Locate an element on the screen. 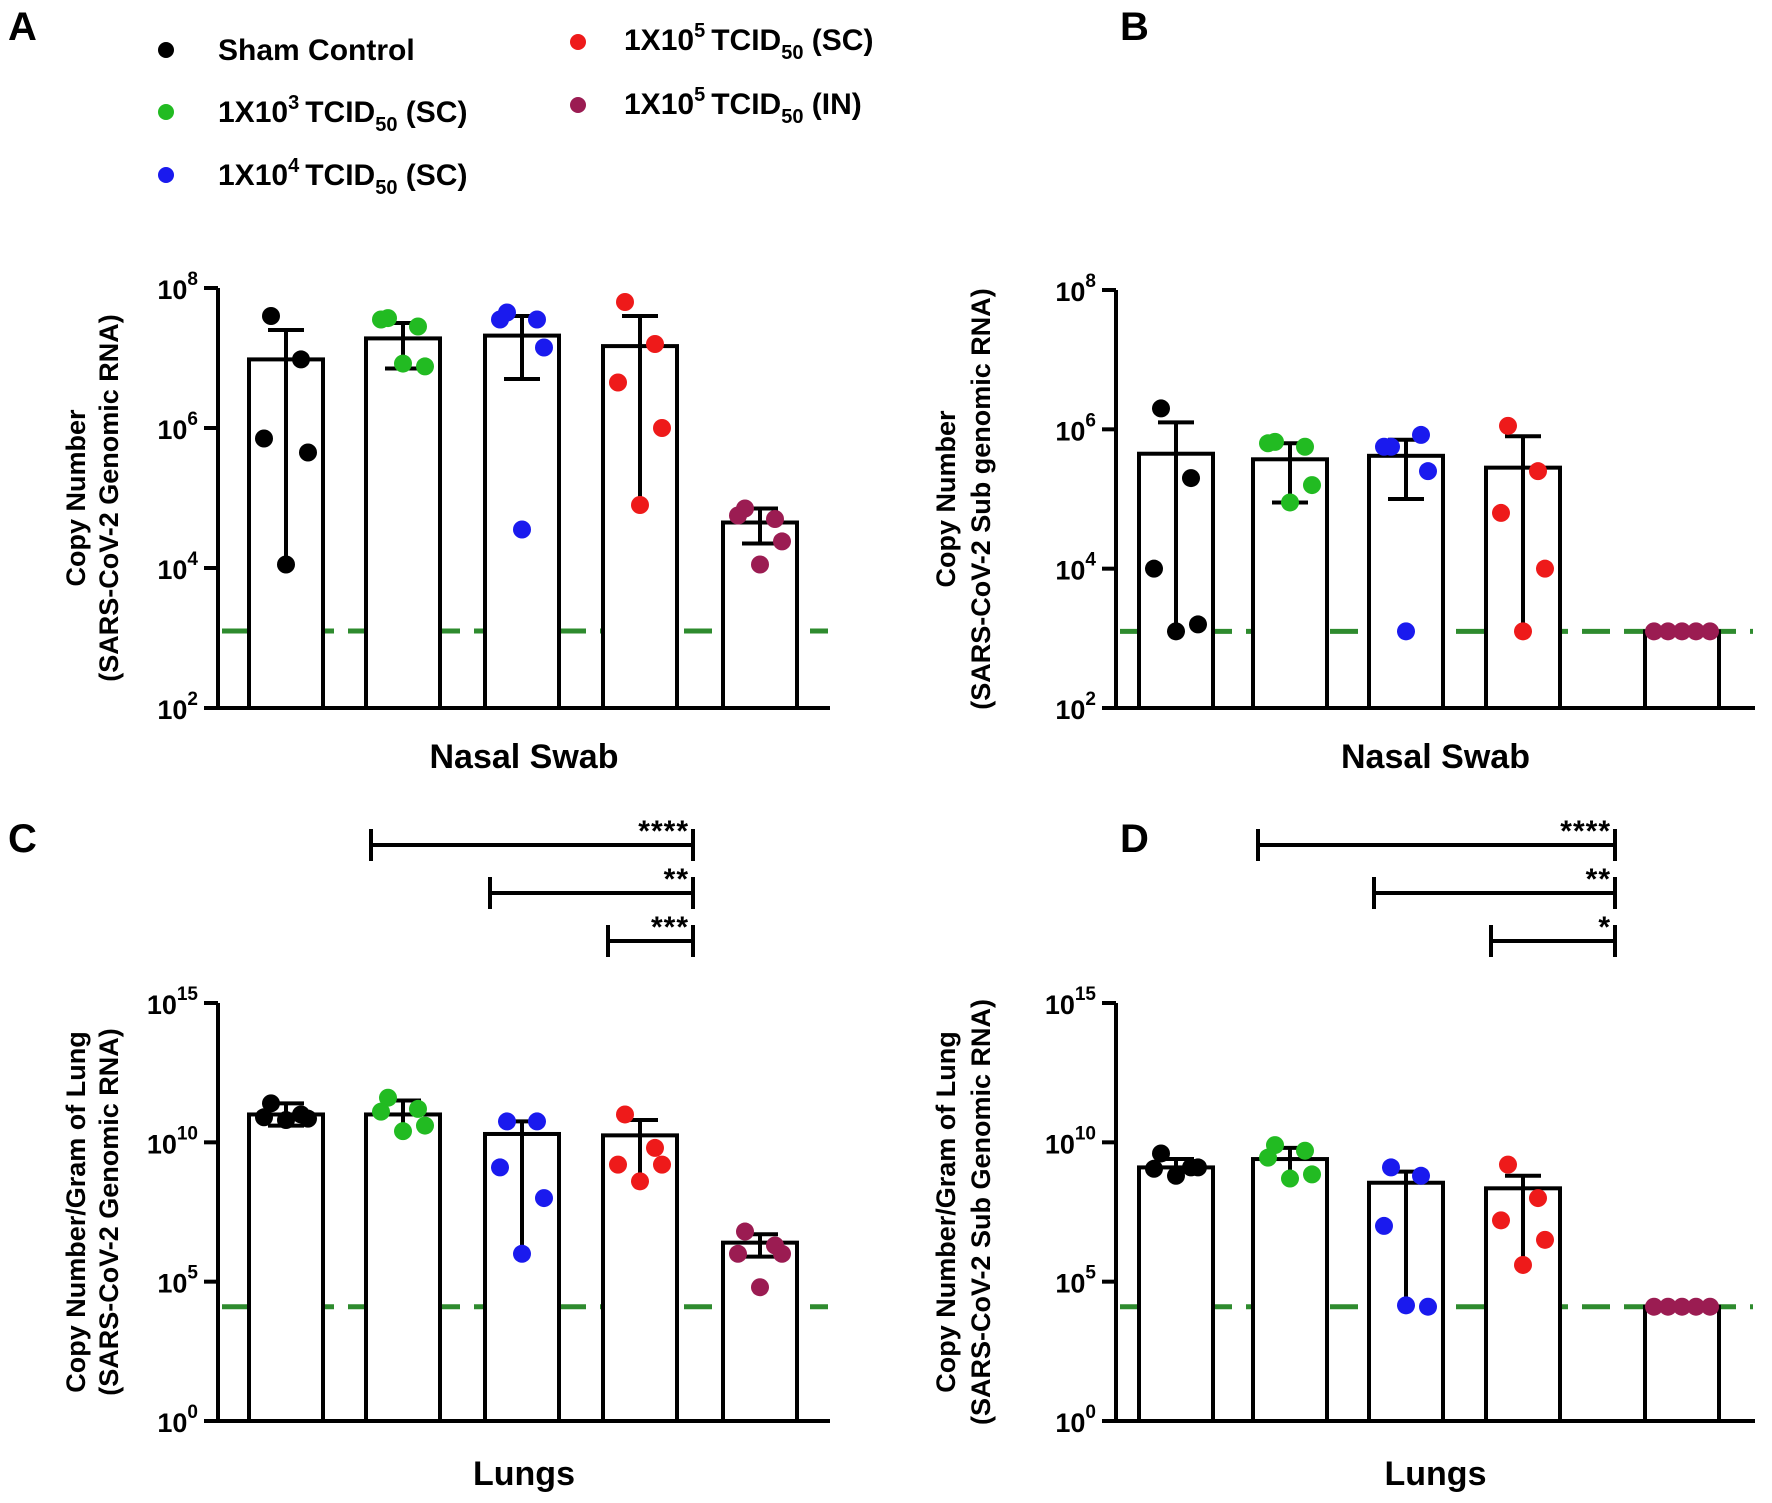 This screenshot has width=1772, height=1503. panel-c-y-tick-label-base-15: 10 is located at coordinates (162, 1005).